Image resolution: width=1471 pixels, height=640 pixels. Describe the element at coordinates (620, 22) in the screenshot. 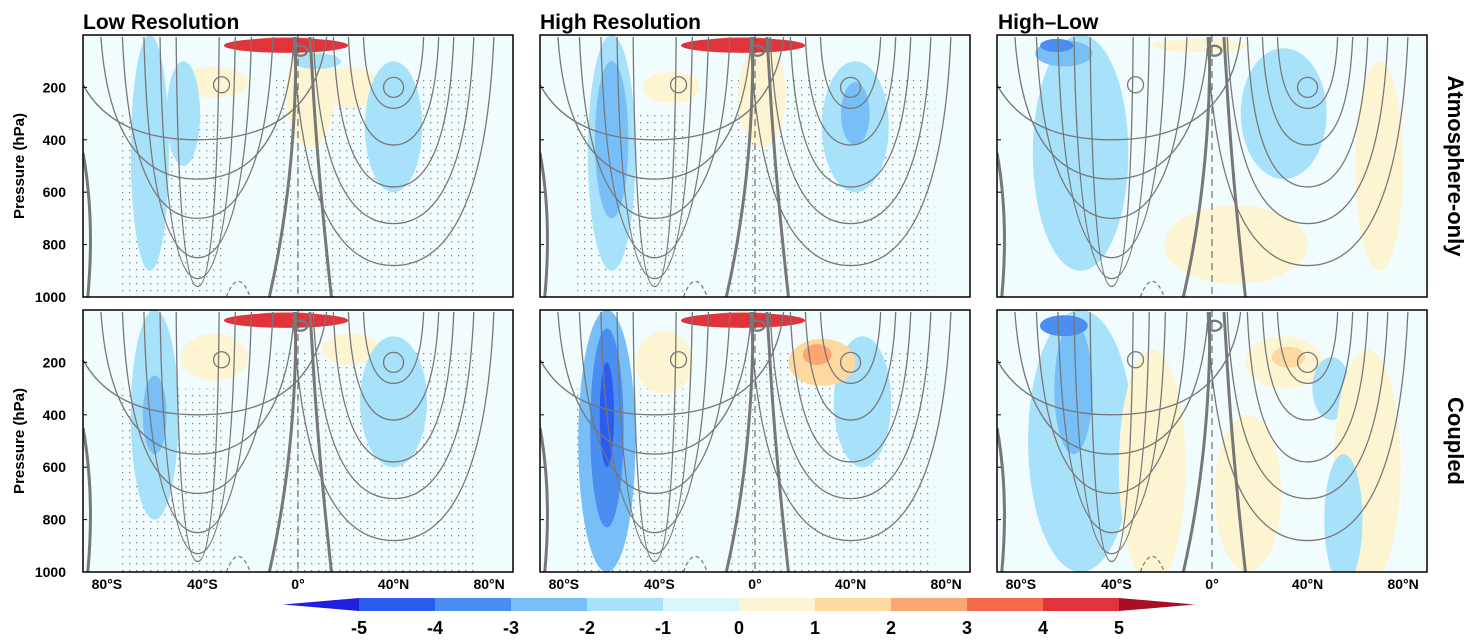

I see `panel-title-high-resolution: High Resolution` at that location.